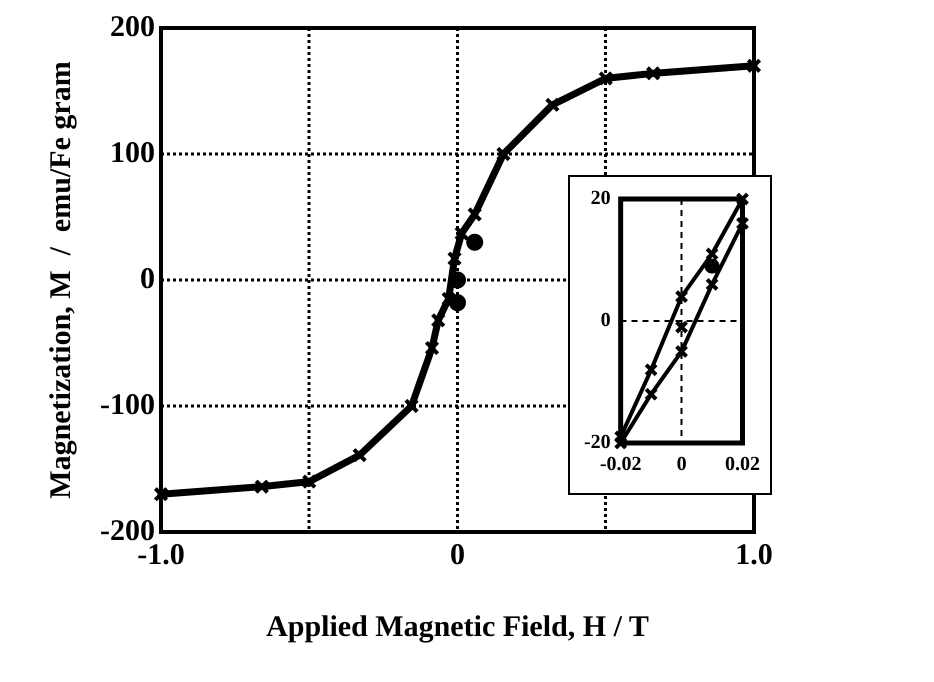 This screenshot has width=934, height=682. What do you see at coordinates (597, 442) in the screenshot?
I see `y-tick-label: -20` at bounding box center [597, 442].